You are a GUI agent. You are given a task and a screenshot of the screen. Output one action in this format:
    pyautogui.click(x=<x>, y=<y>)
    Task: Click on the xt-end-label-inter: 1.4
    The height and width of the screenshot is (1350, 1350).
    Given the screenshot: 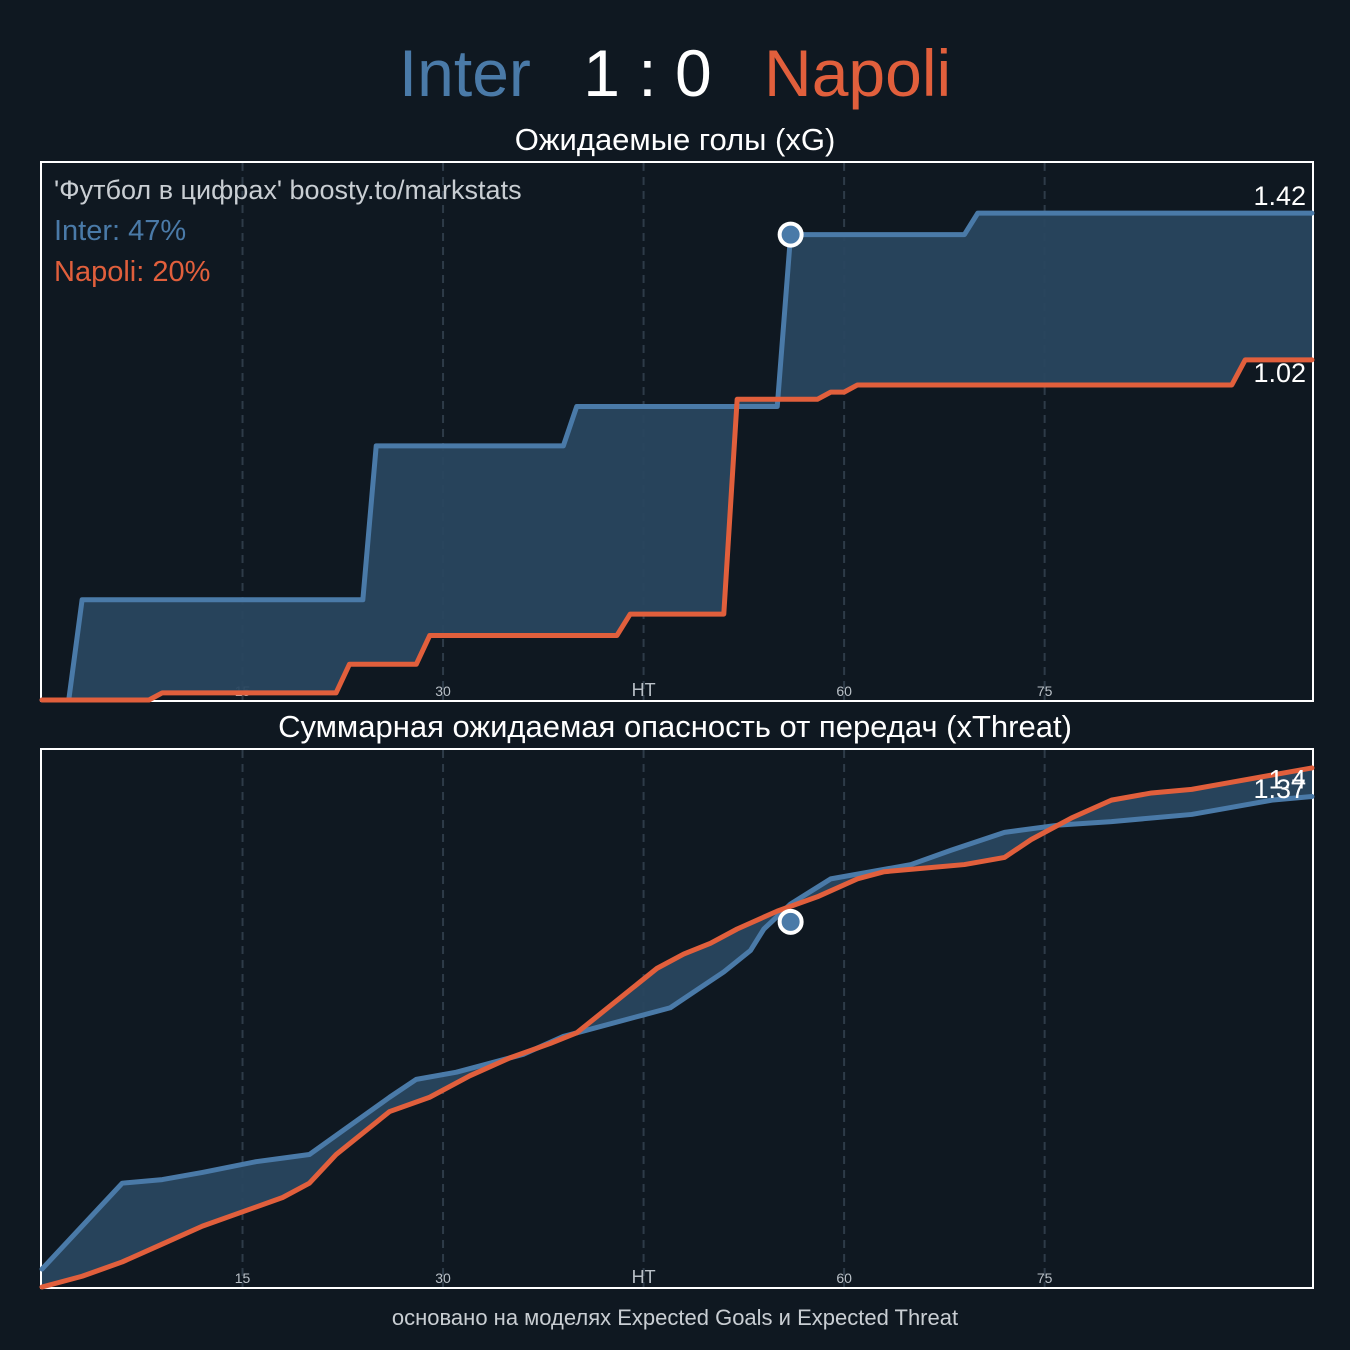 What is the action you would take?
    pyautogui.click(x=1287, y=780)
    